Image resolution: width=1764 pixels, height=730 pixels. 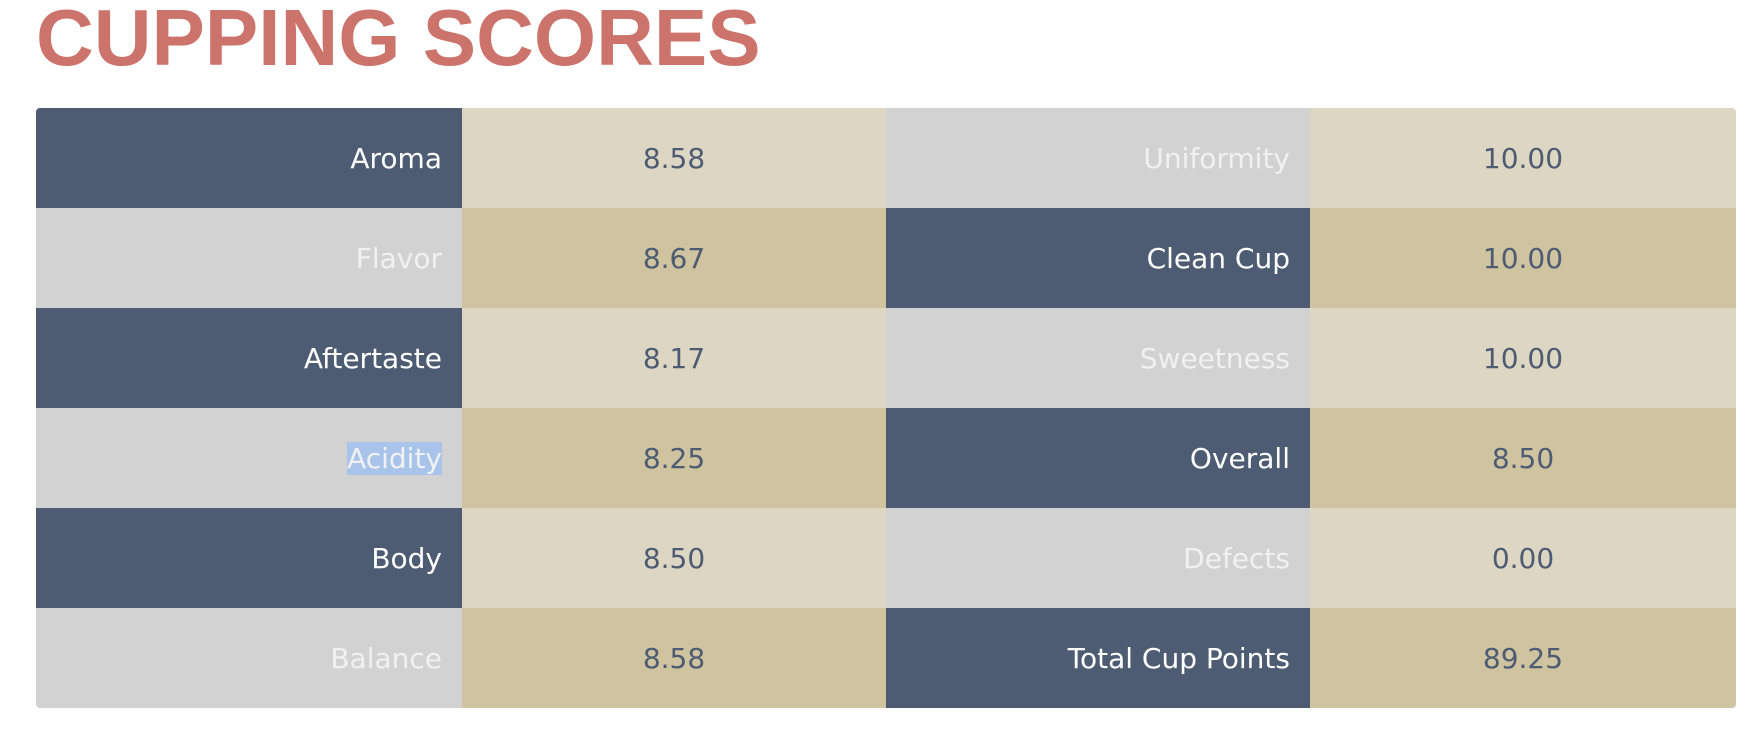 I want to click on score-value-uniformity: 10.00, so click(x=1523, y=158).